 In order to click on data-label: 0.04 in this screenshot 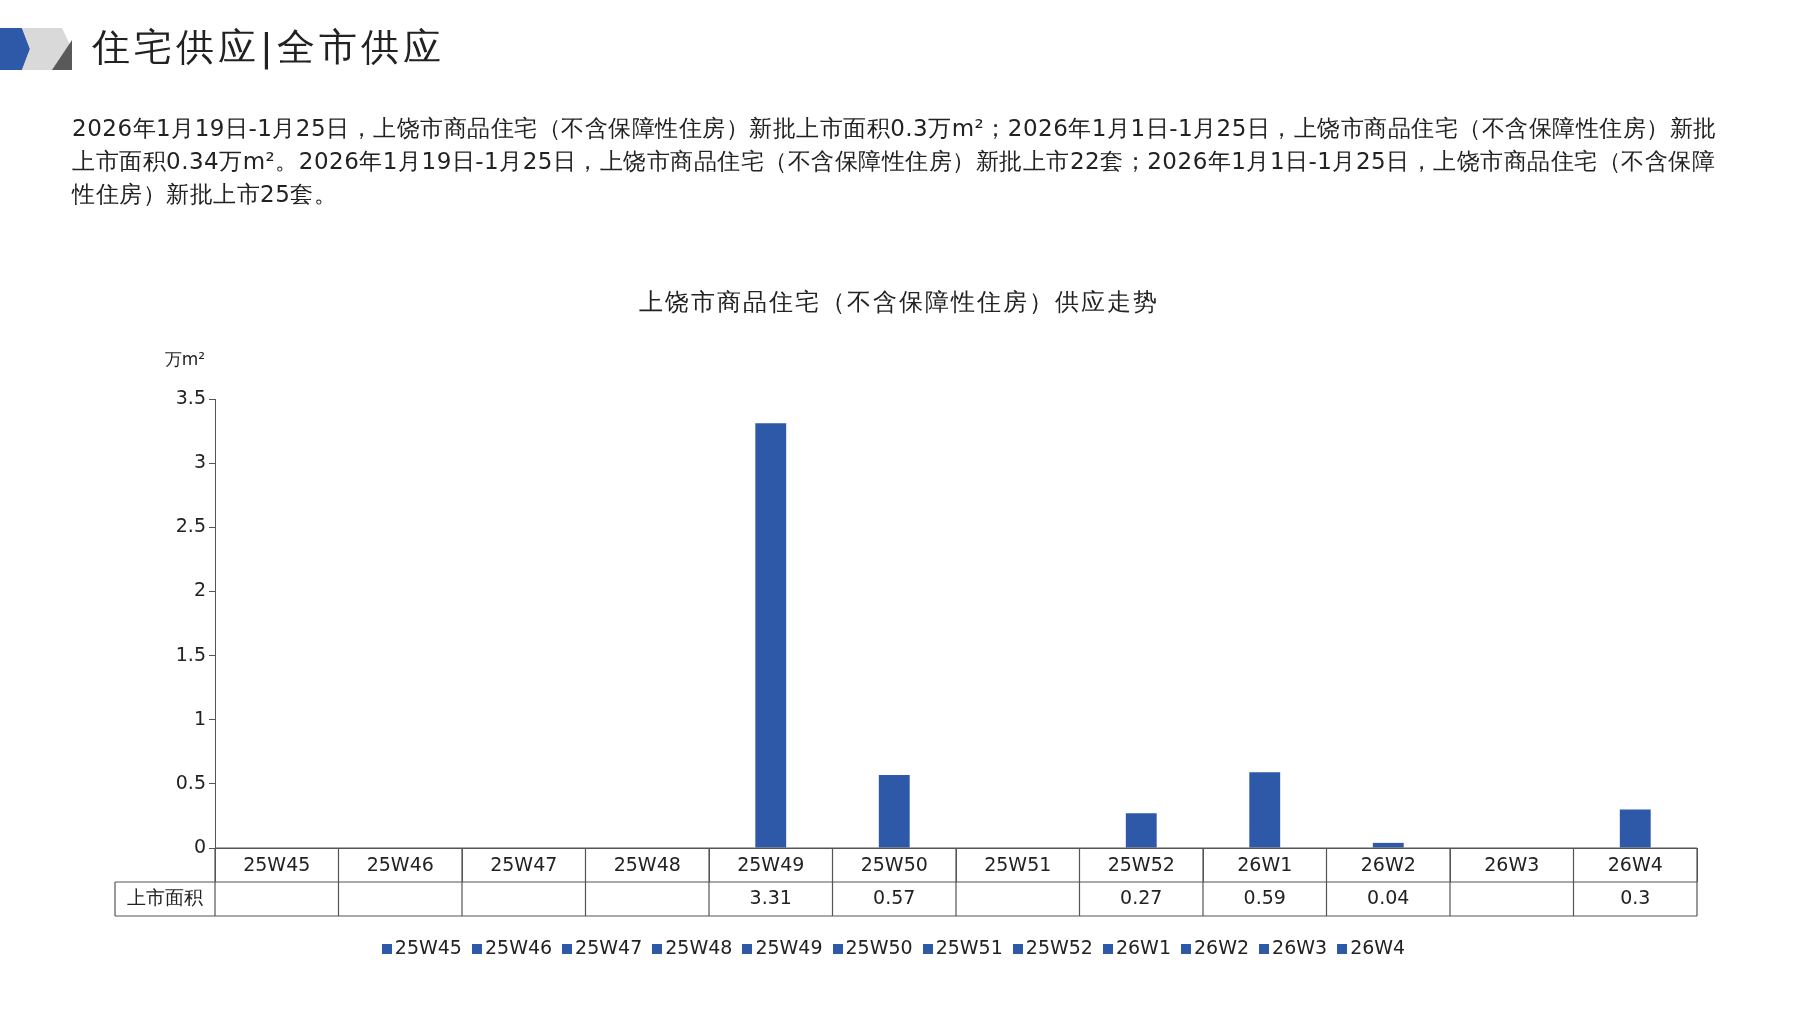, I will do `click(1388, 896)`.